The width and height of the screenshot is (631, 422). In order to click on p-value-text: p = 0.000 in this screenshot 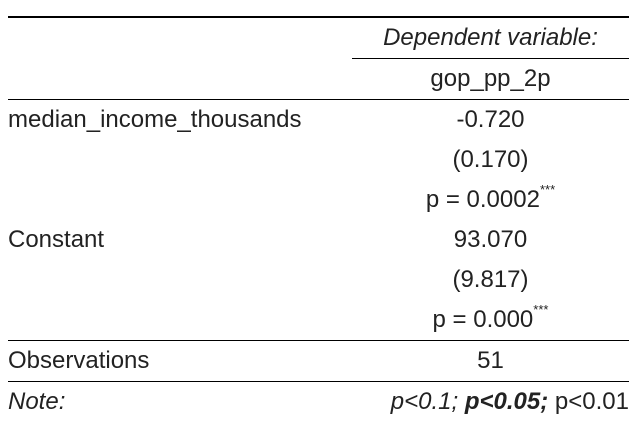, I will do `click(483, 319)`.